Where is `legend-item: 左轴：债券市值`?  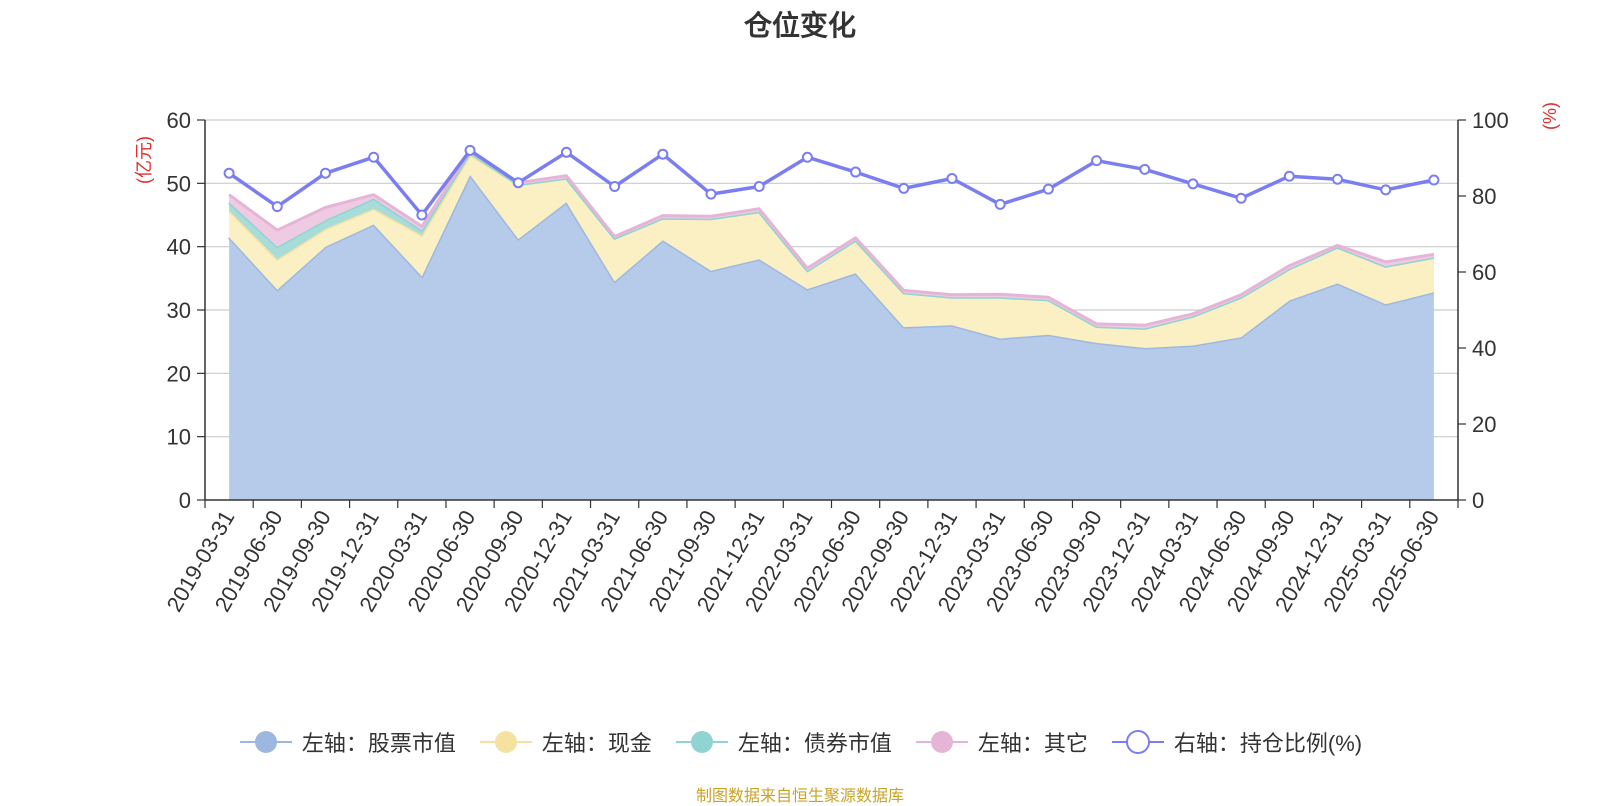
legend-item: 左轴：债券市值 is located at coordinates (783, 742).